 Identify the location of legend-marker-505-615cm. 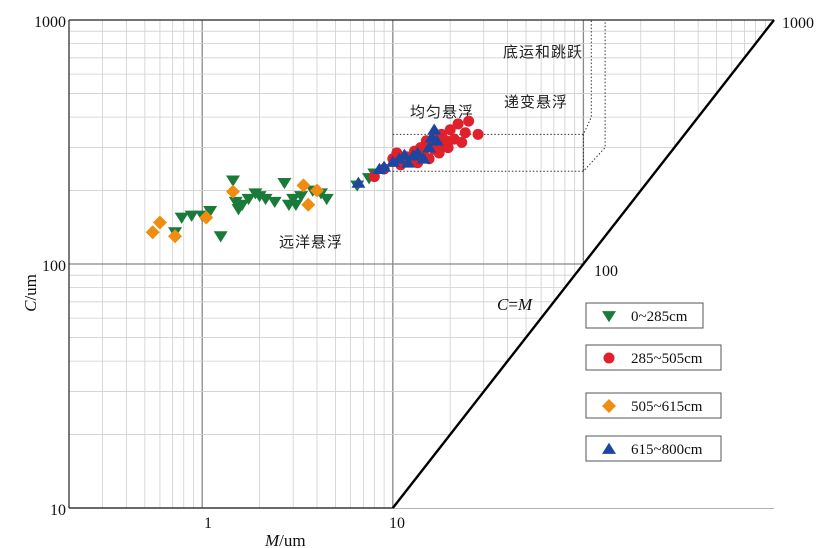
(609, 406).